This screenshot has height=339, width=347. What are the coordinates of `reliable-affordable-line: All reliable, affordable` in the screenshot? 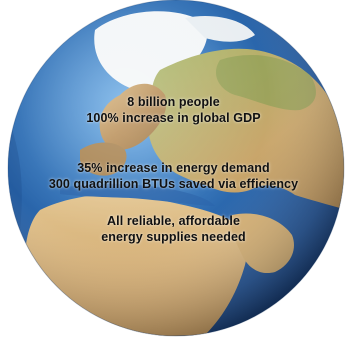 It's located at (173, 221).